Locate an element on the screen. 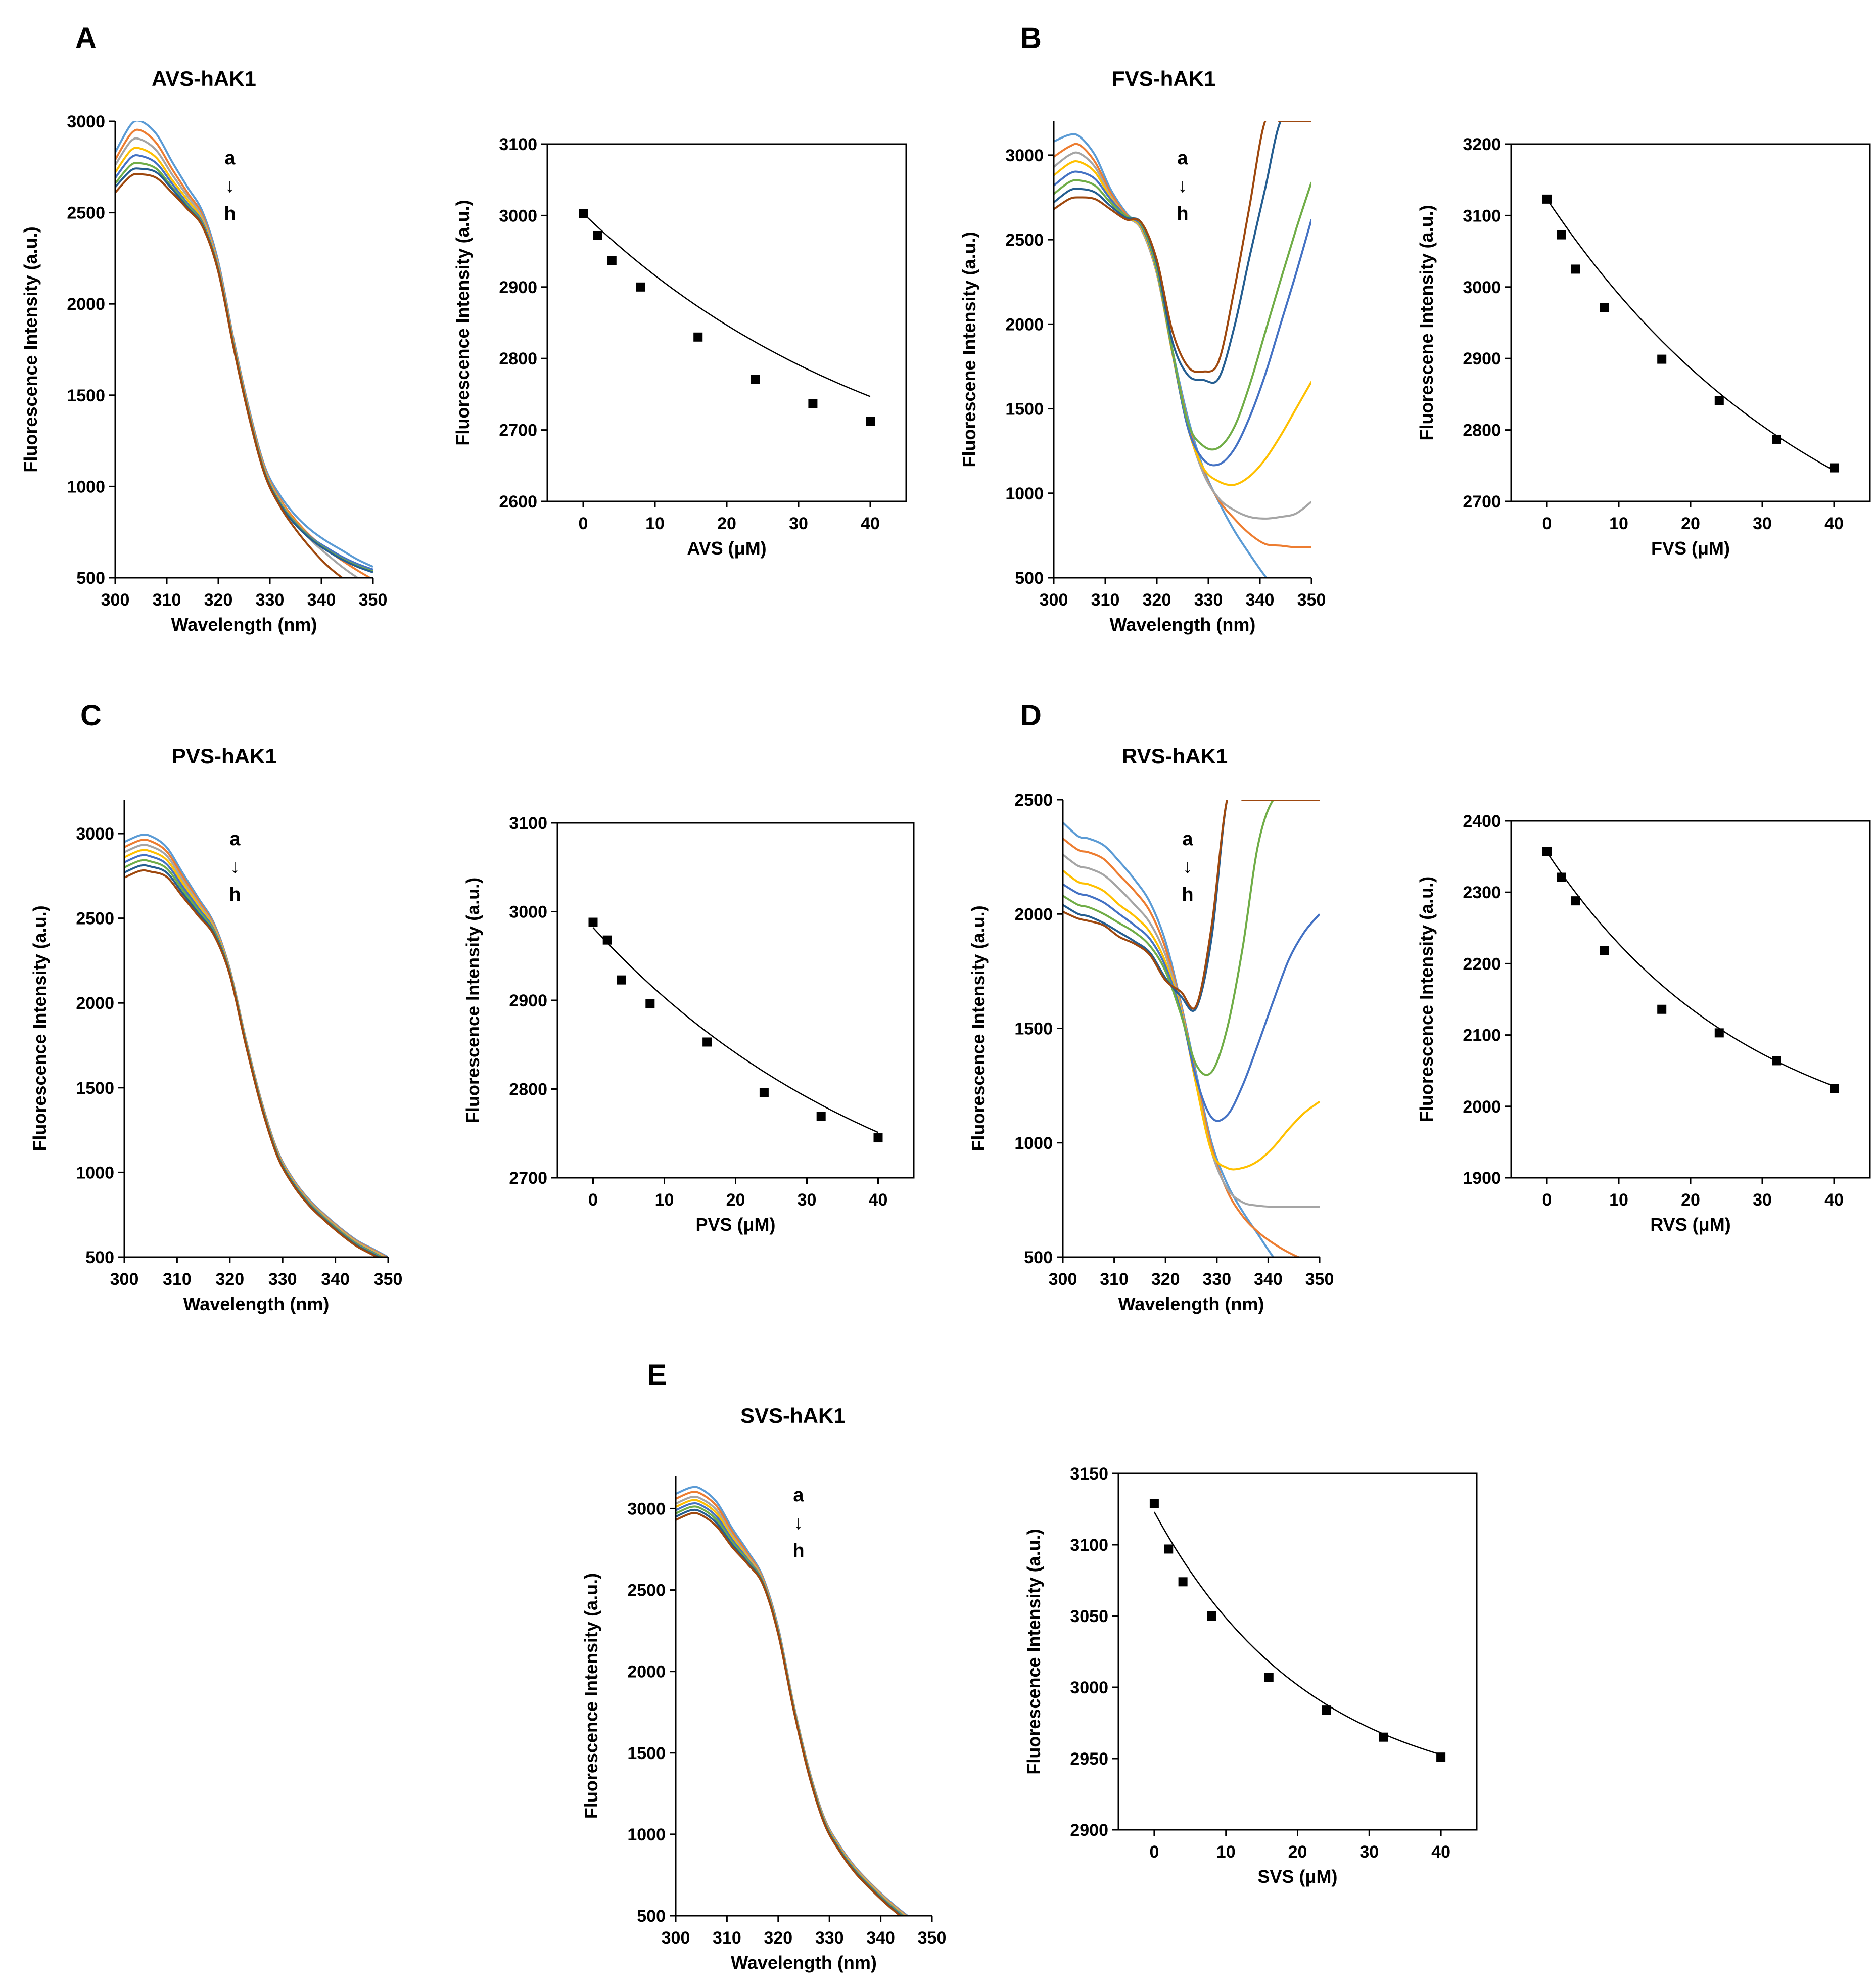  spectrum-y-tick-label-b: 3000 is located at coordinates (1024, 155).